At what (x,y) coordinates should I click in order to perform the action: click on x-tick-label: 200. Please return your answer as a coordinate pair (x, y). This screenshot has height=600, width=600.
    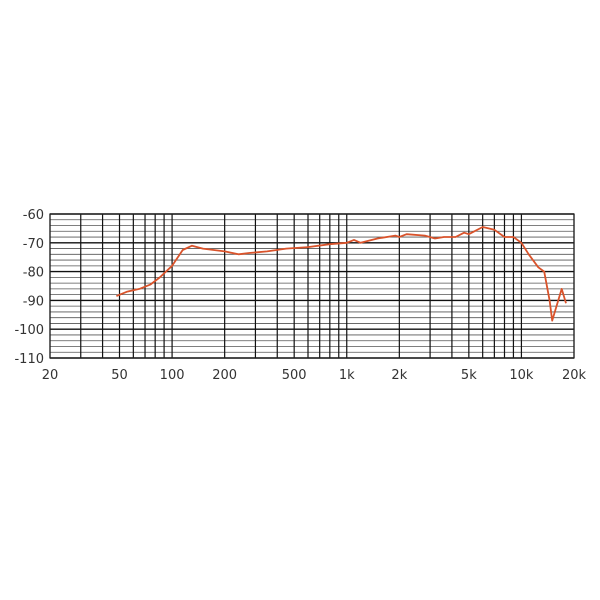
    Looking at the image, I should click on (224, 375).